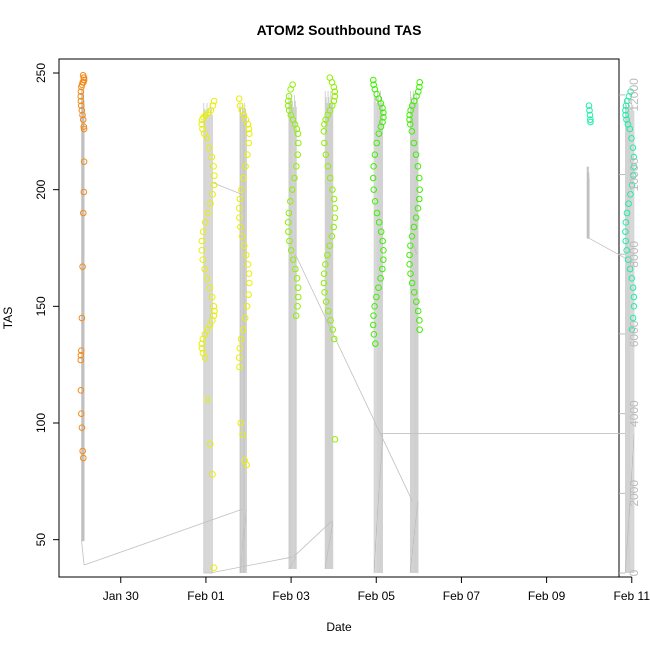 The image size is (650, 650). Describe the element at coordinates (206, 596) in the screenshot. I see `x-tick-label: Feb 01` at that location.